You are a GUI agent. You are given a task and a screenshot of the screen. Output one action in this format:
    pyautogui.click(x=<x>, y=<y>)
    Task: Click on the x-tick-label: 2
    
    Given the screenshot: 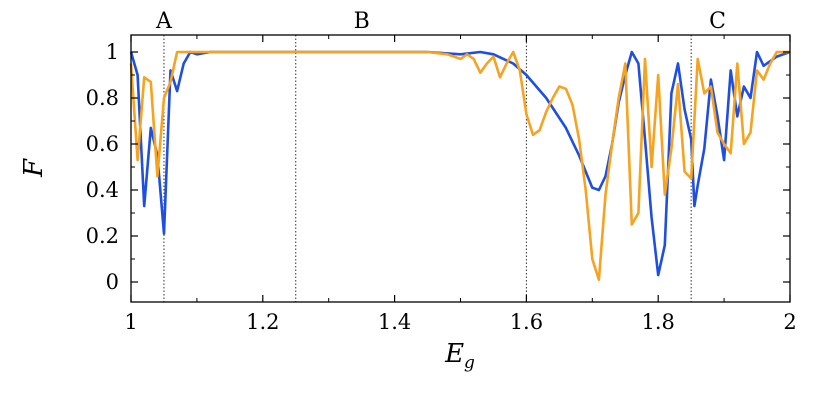 What is the action you would take?
    pyautogui.click(x=789, y=322)
    